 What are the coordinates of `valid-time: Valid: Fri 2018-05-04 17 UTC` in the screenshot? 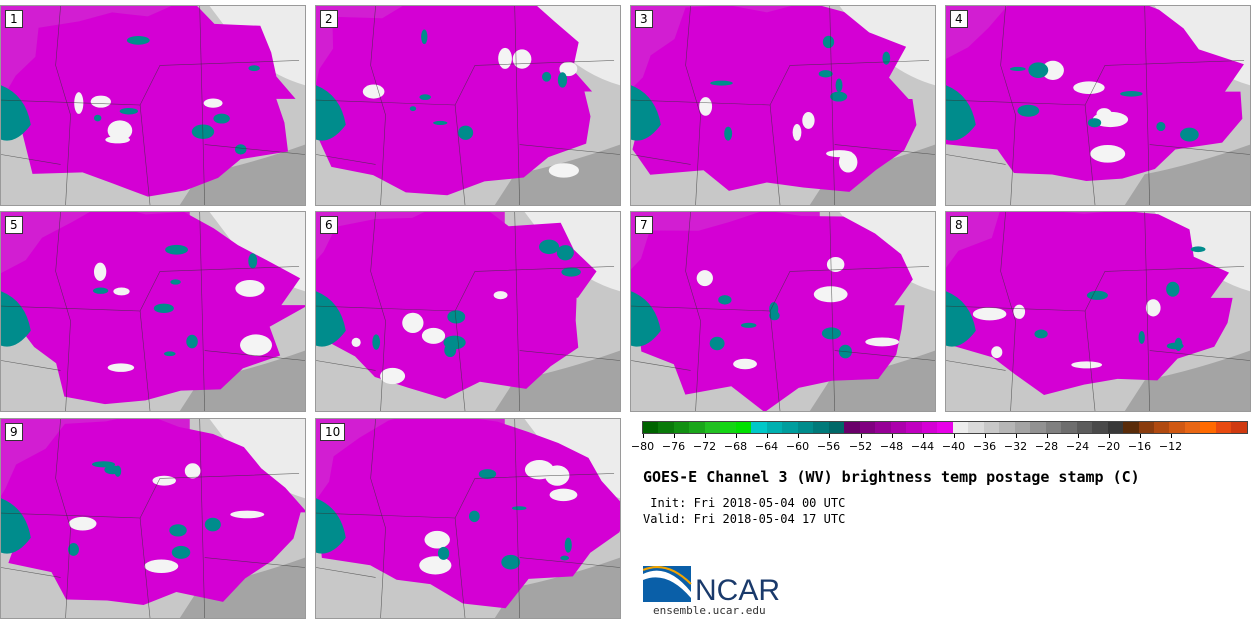 It's located at (744, 519).